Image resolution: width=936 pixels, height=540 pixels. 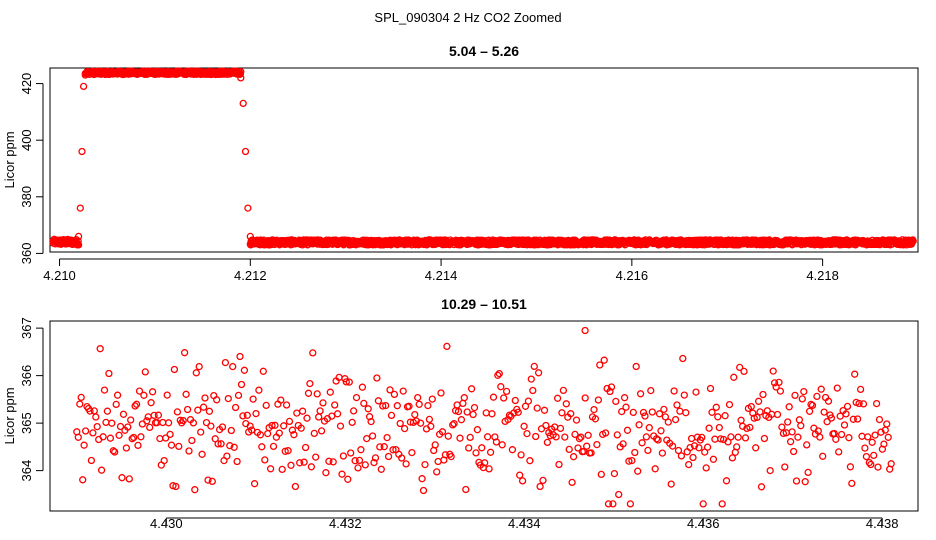 What do you see at coordinates (484, 304) in the screenshot?
I see `chart-2-title: 10.29 – 10.51` at bounding box center [484, 304].